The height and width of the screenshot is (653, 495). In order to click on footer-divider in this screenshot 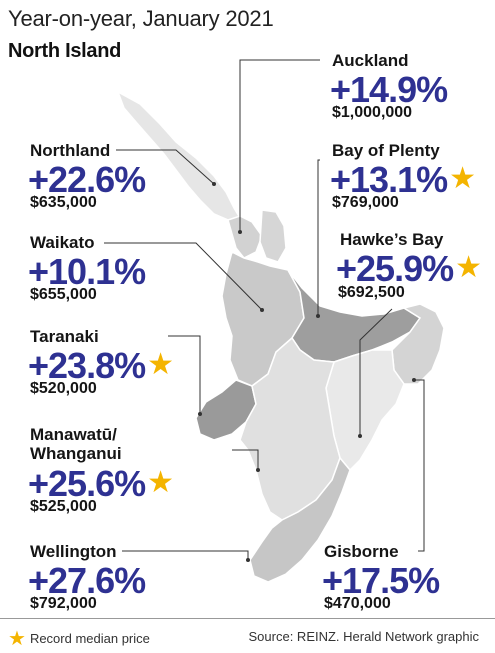, I will do `click(247, 618)`.